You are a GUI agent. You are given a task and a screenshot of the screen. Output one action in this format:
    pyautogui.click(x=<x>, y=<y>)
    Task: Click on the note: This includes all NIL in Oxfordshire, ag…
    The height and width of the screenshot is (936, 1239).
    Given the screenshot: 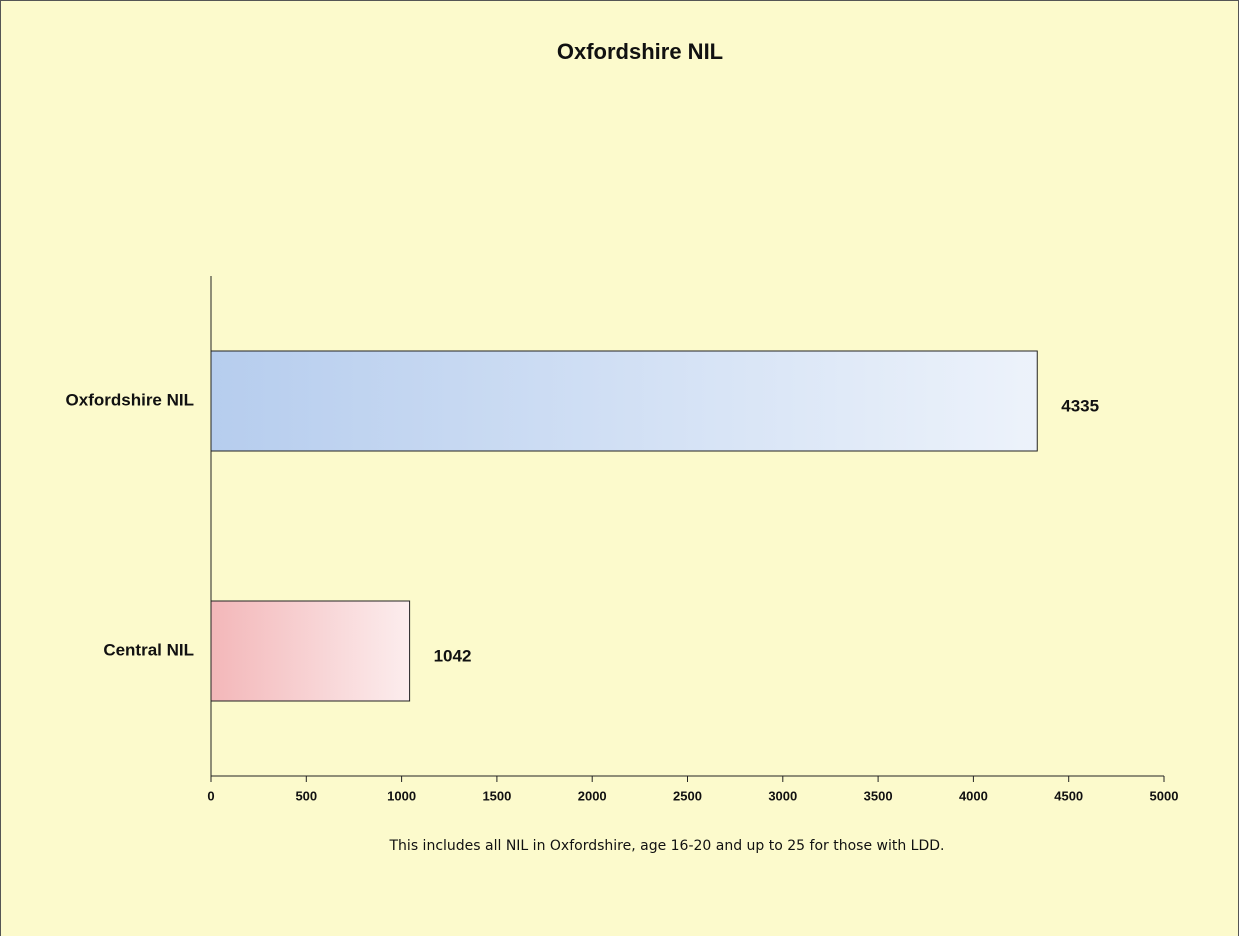 What is the action you would take?
    pyautogui.click(x=667, y=846)
    